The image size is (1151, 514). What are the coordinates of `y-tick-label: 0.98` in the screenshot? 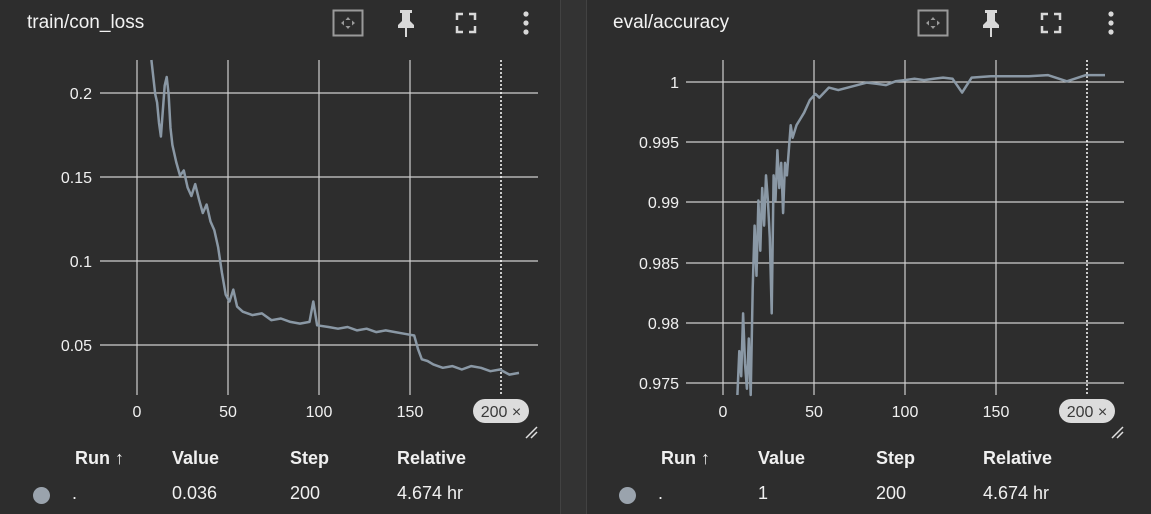 It's located at (663, 324).